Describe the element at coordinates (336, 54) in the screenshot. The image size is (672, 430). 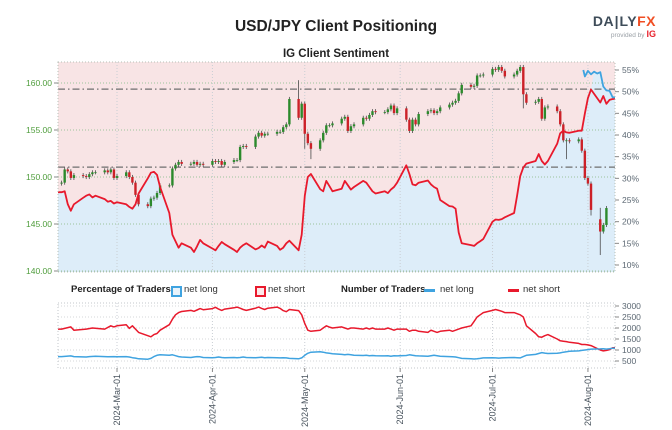
I see `chart-subtitle: IG Client Sentiment` at that location.